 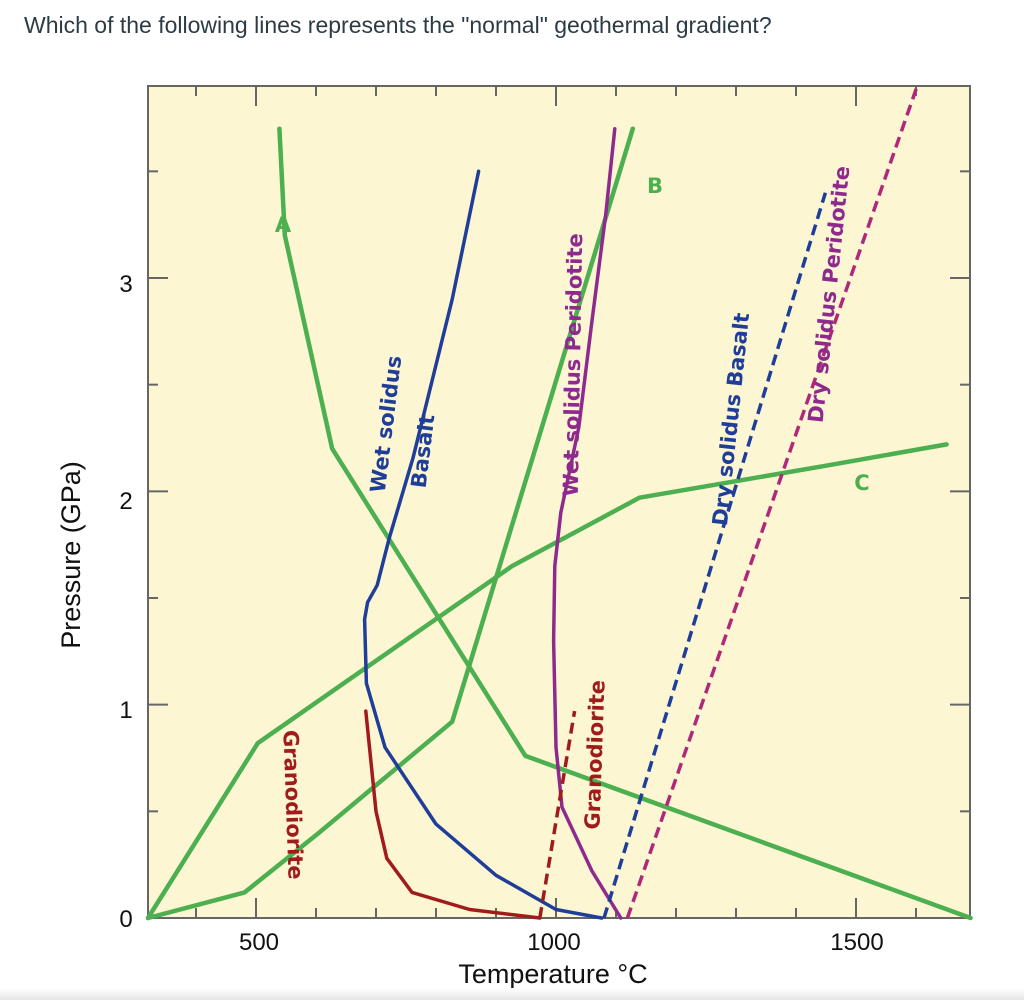 I want to click on x-tick-label-1000: 1000, so click(x=553, y=942).